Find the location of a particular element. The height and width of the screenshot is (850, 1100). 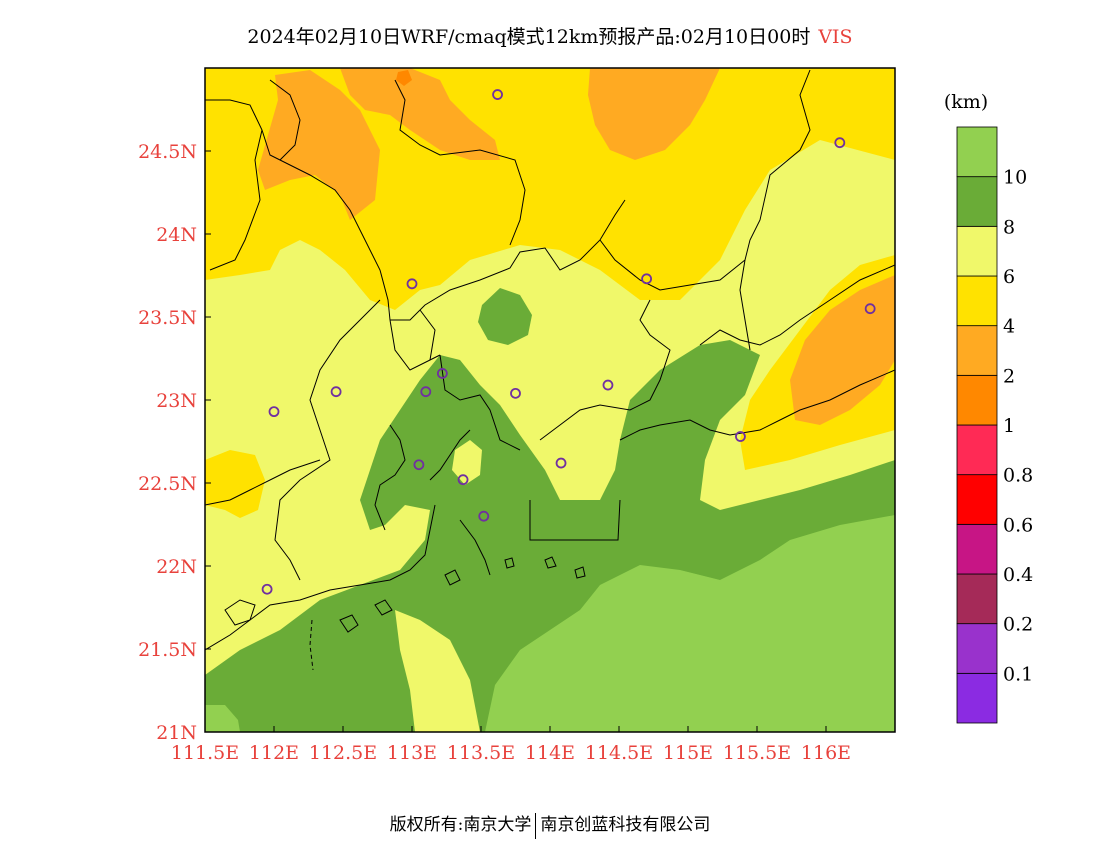

footer: 版权所有:南京大学 南京创蓝科技有限公司 is located at coordinates (550, 824).